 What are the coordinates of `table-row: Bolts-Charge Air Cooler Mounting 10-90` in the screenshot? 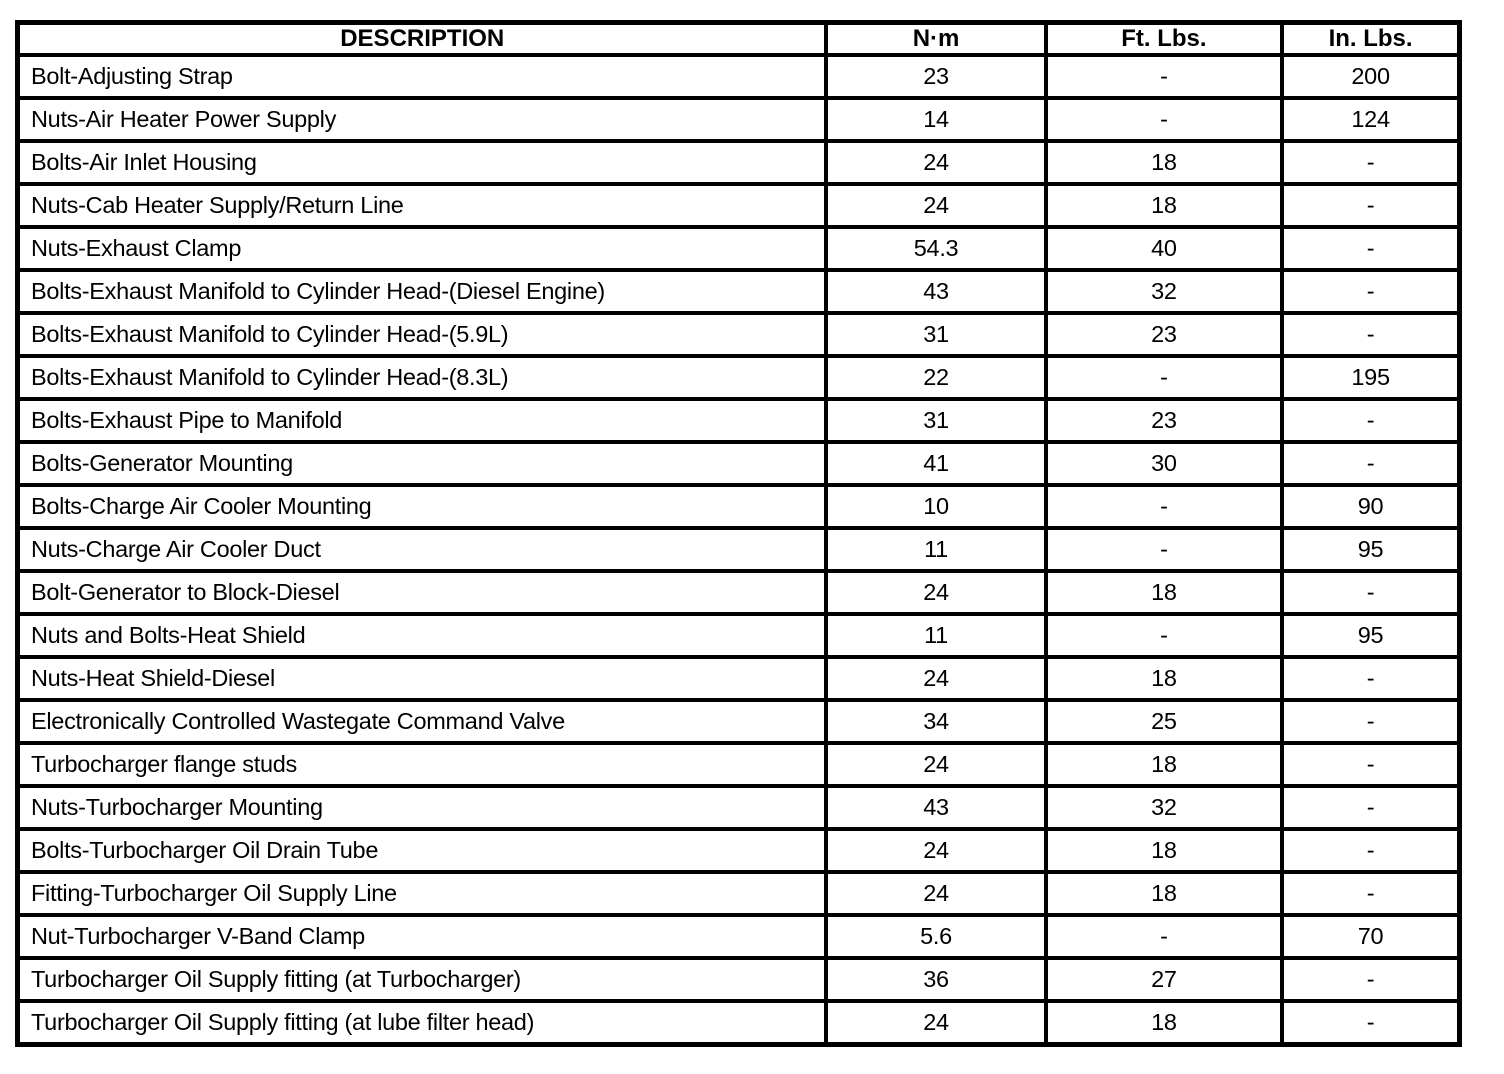 It's located at (738, 506).